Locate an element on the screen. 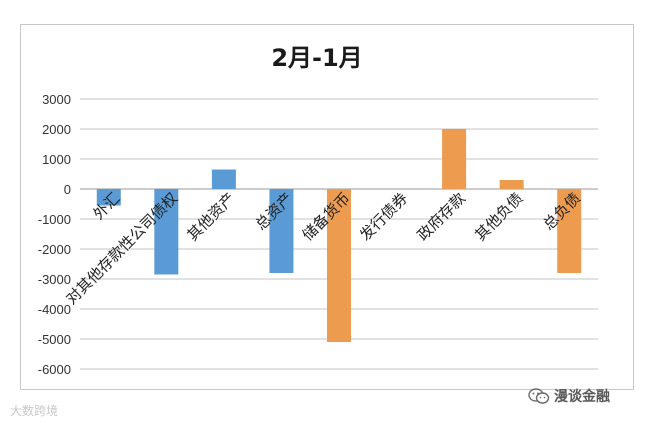 Image resolution: width=653 pixels, height=423 pixels. wechat-icon is located at coordinates (539, 396).